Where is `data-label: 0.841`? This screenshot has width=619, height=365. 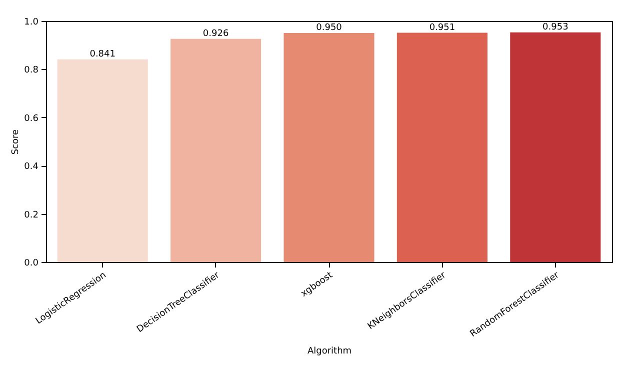
data-label: 0.841 is located at coordinates (103, 54).